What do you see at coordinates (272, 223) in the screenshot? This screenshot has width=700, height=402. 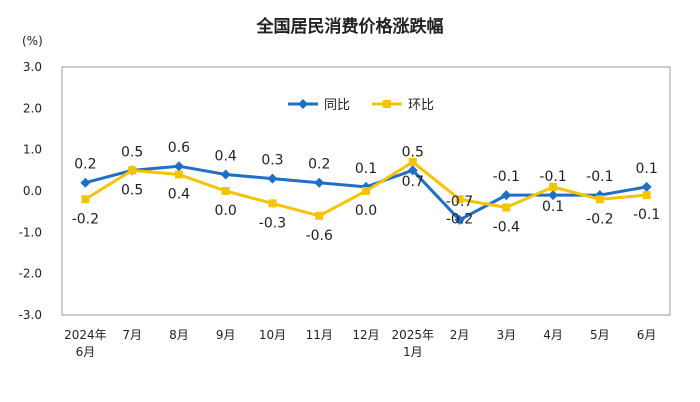 I see `data-label-series-1: -0.3` at bounding box center [272, 223].